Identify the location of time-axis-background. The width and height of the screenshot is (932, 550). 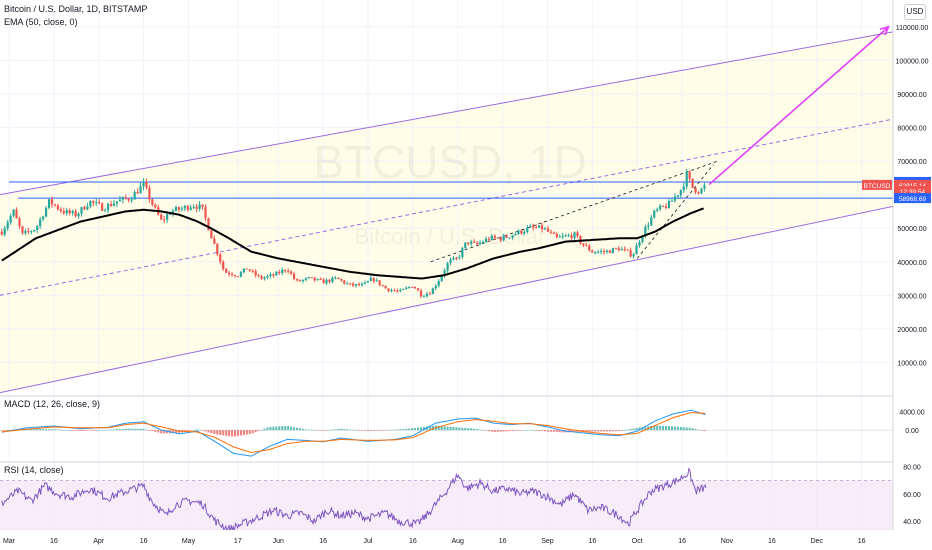
(466, 540).